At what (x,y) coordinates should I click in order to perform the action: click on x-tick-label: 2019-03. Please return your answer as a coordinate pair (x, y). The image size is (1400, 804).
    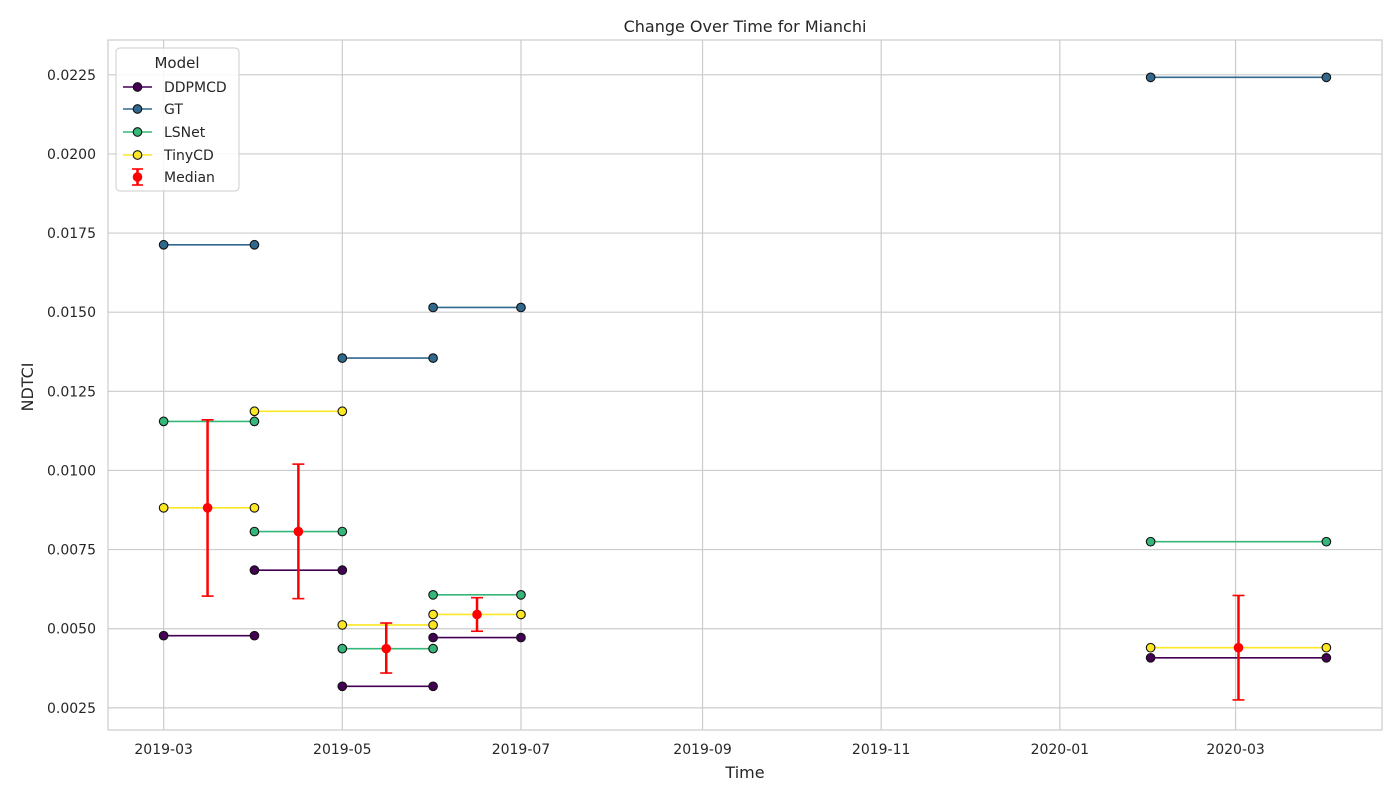
    Looking at the image, I should click on (163, 750).